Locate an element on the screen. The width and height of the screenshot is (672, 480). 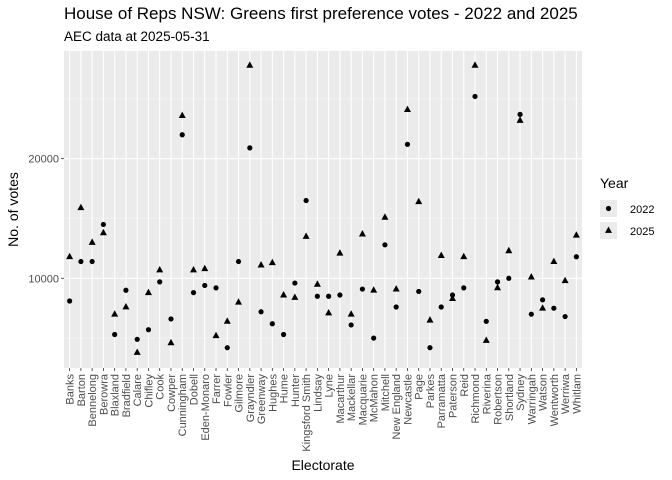
x-tick-label: Barton is located at coordinates (82, 390).